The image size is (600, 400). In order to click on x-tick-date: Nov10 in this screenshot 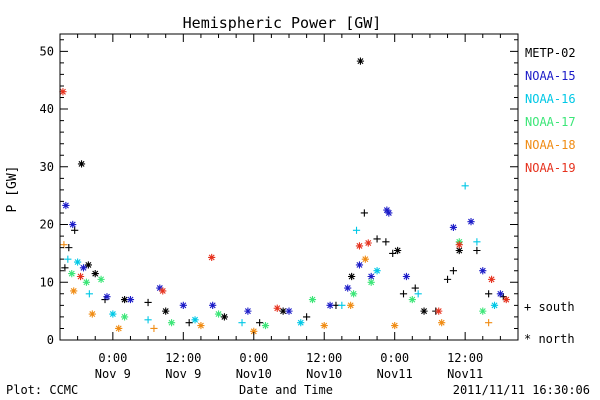, I will do `click(254, 374)`.